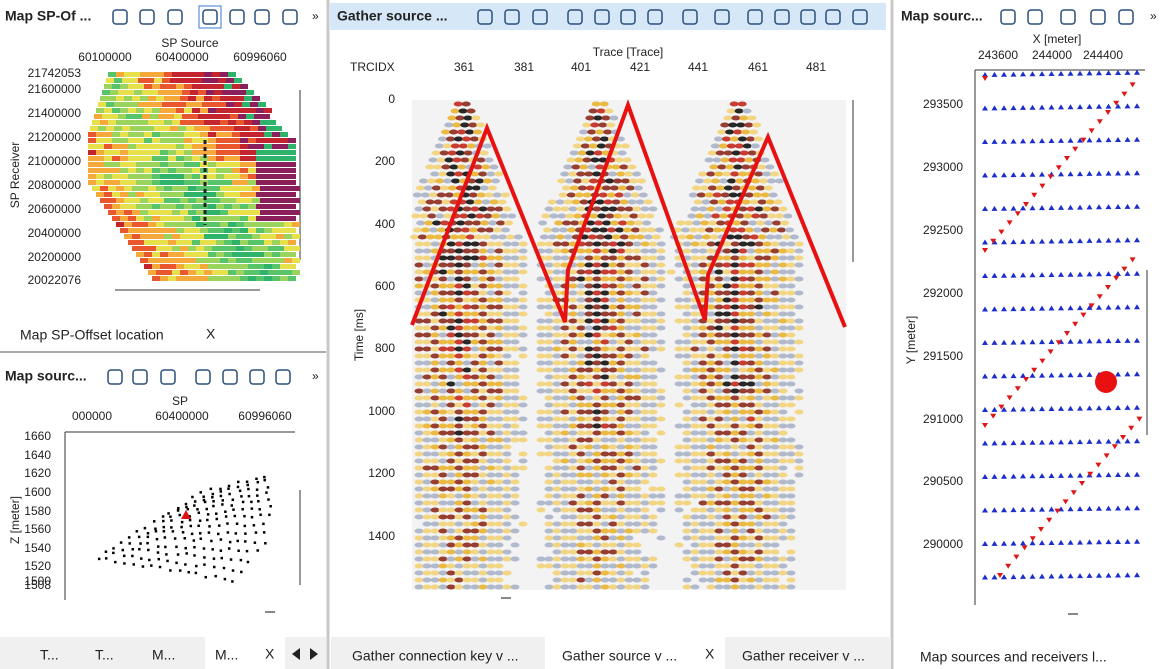  What do you see at coordinates (92, 335) in the screenshot?
I see `tab: Map SP-Offset location` at bounding box center [92, 335].